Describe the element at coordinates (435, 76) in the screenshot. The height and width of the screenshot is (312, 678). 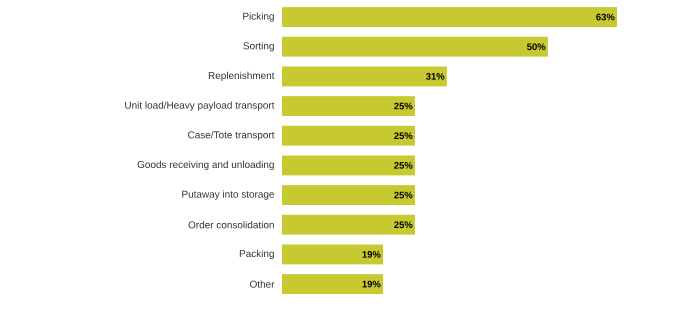
I see `data-label: 31%` at that location.